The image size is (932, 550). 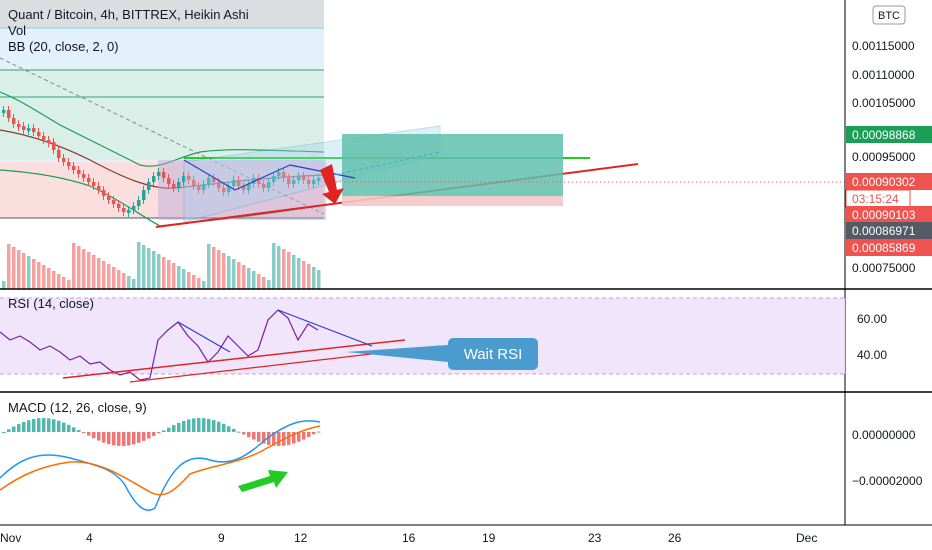 What do you see at coordinates (162, 129) in the screenshot?
I see `bb-upper-band` at bounding box center [162, 129].